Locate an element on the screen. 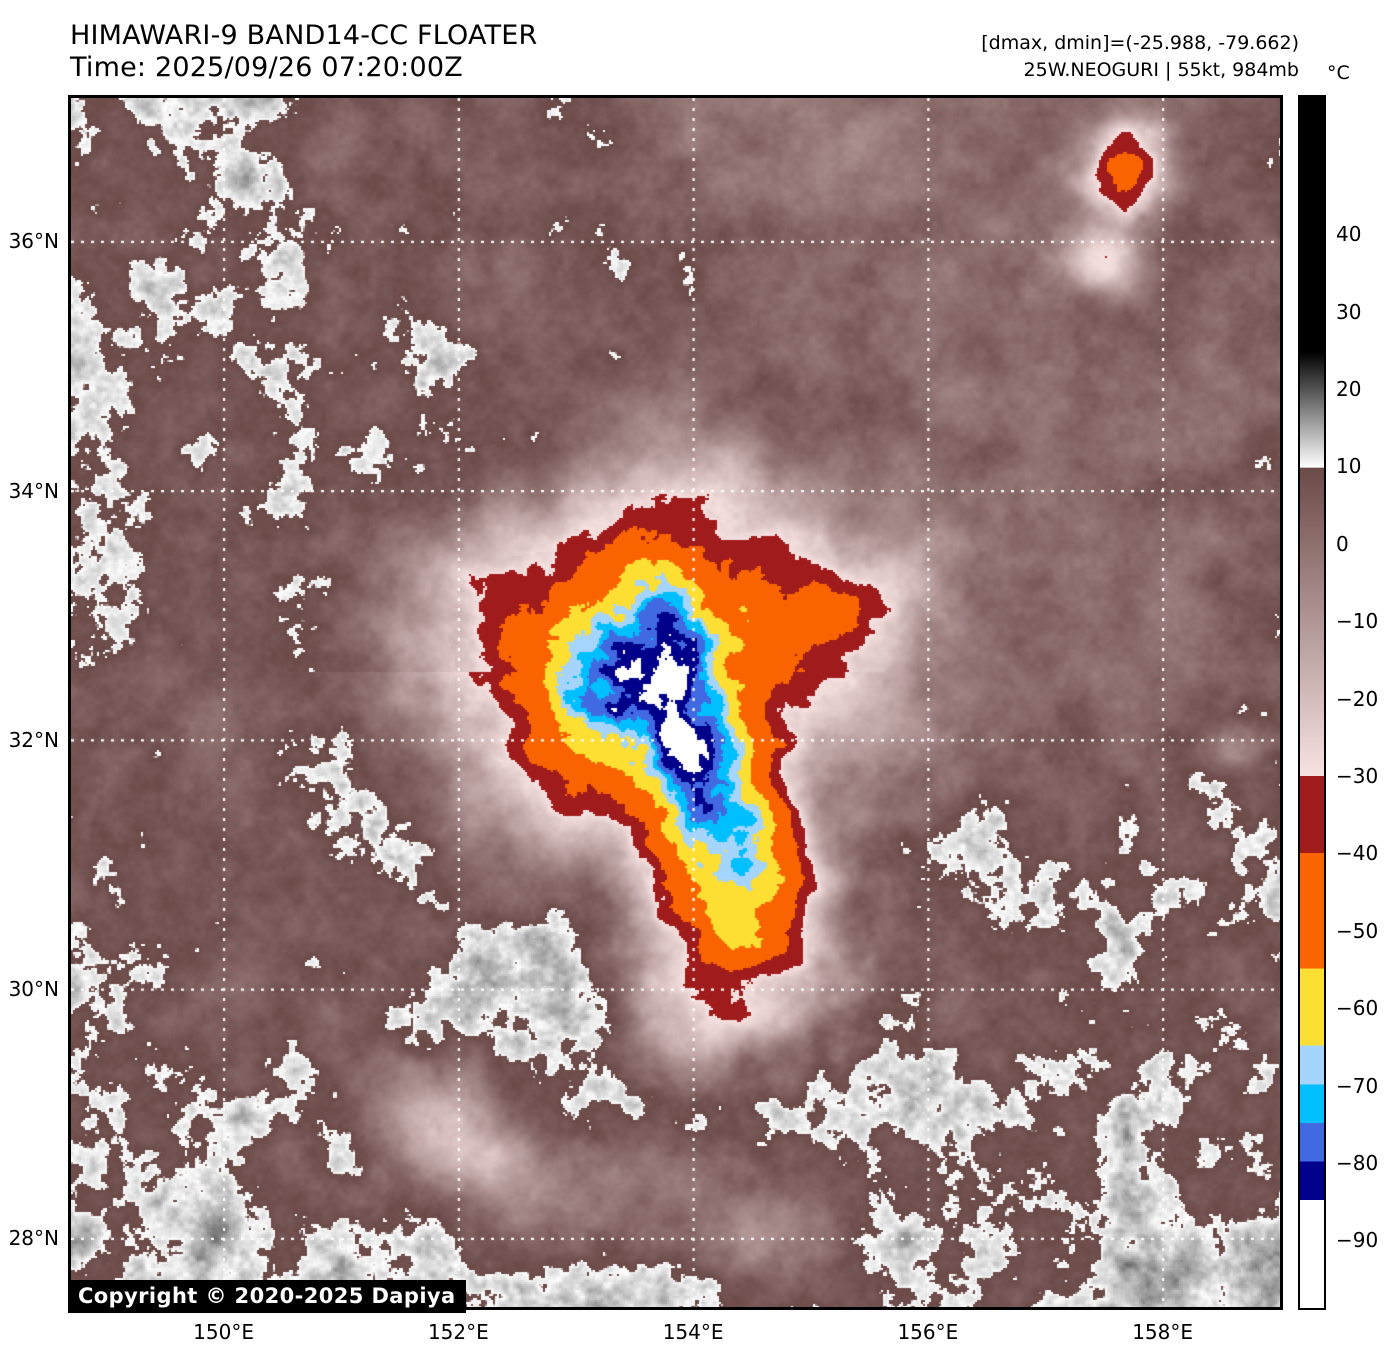 This screenshot has height=1359, width=1389. colorbar-tick-4: 0 is located at coordinates (1342, 543).